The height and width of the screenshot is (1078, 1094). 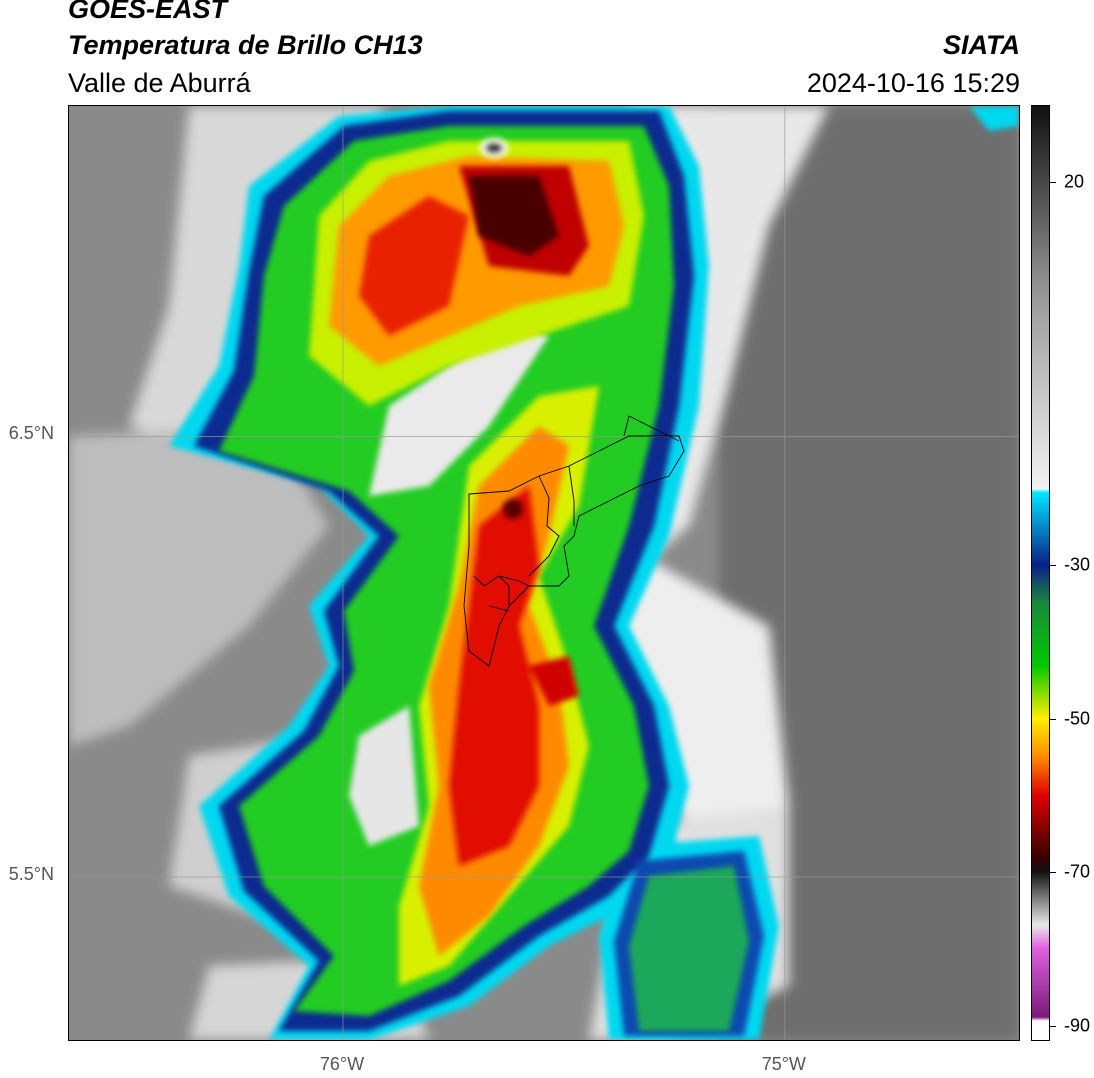 What do you see at coordinates (783, 1064) in the screenshot?
I see `lon-tick-label: 75°W` at bounding box center [783, 1064].